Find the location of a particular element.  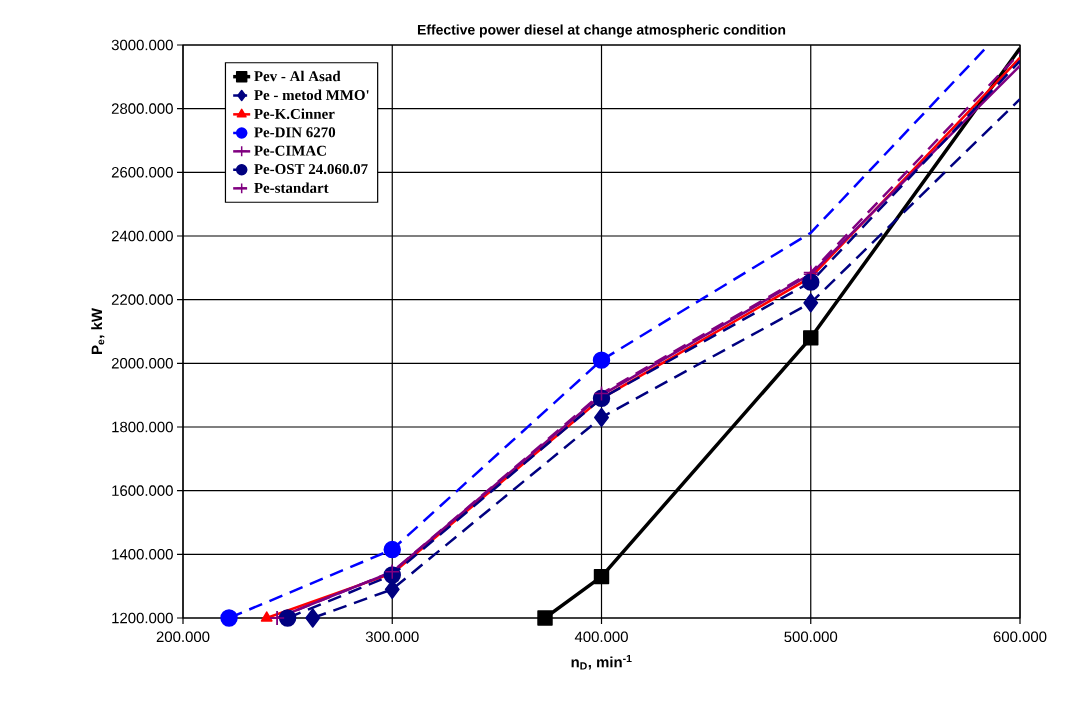

y-tick-label: 2600.000 is located at coordinates (142, 172).